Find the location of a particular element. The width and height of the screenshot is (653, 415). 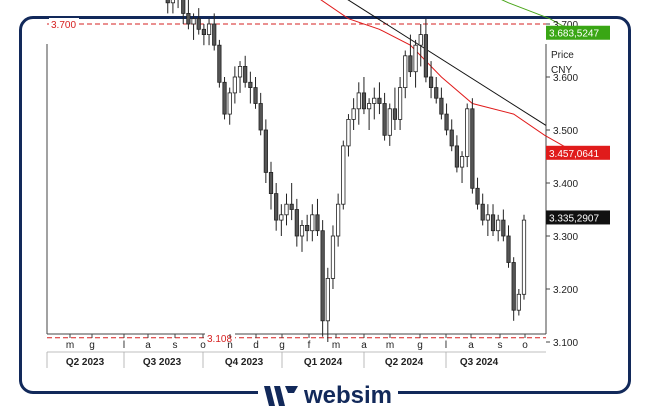

y-tick-label: 3.600 is located at coordinates (565, 78).